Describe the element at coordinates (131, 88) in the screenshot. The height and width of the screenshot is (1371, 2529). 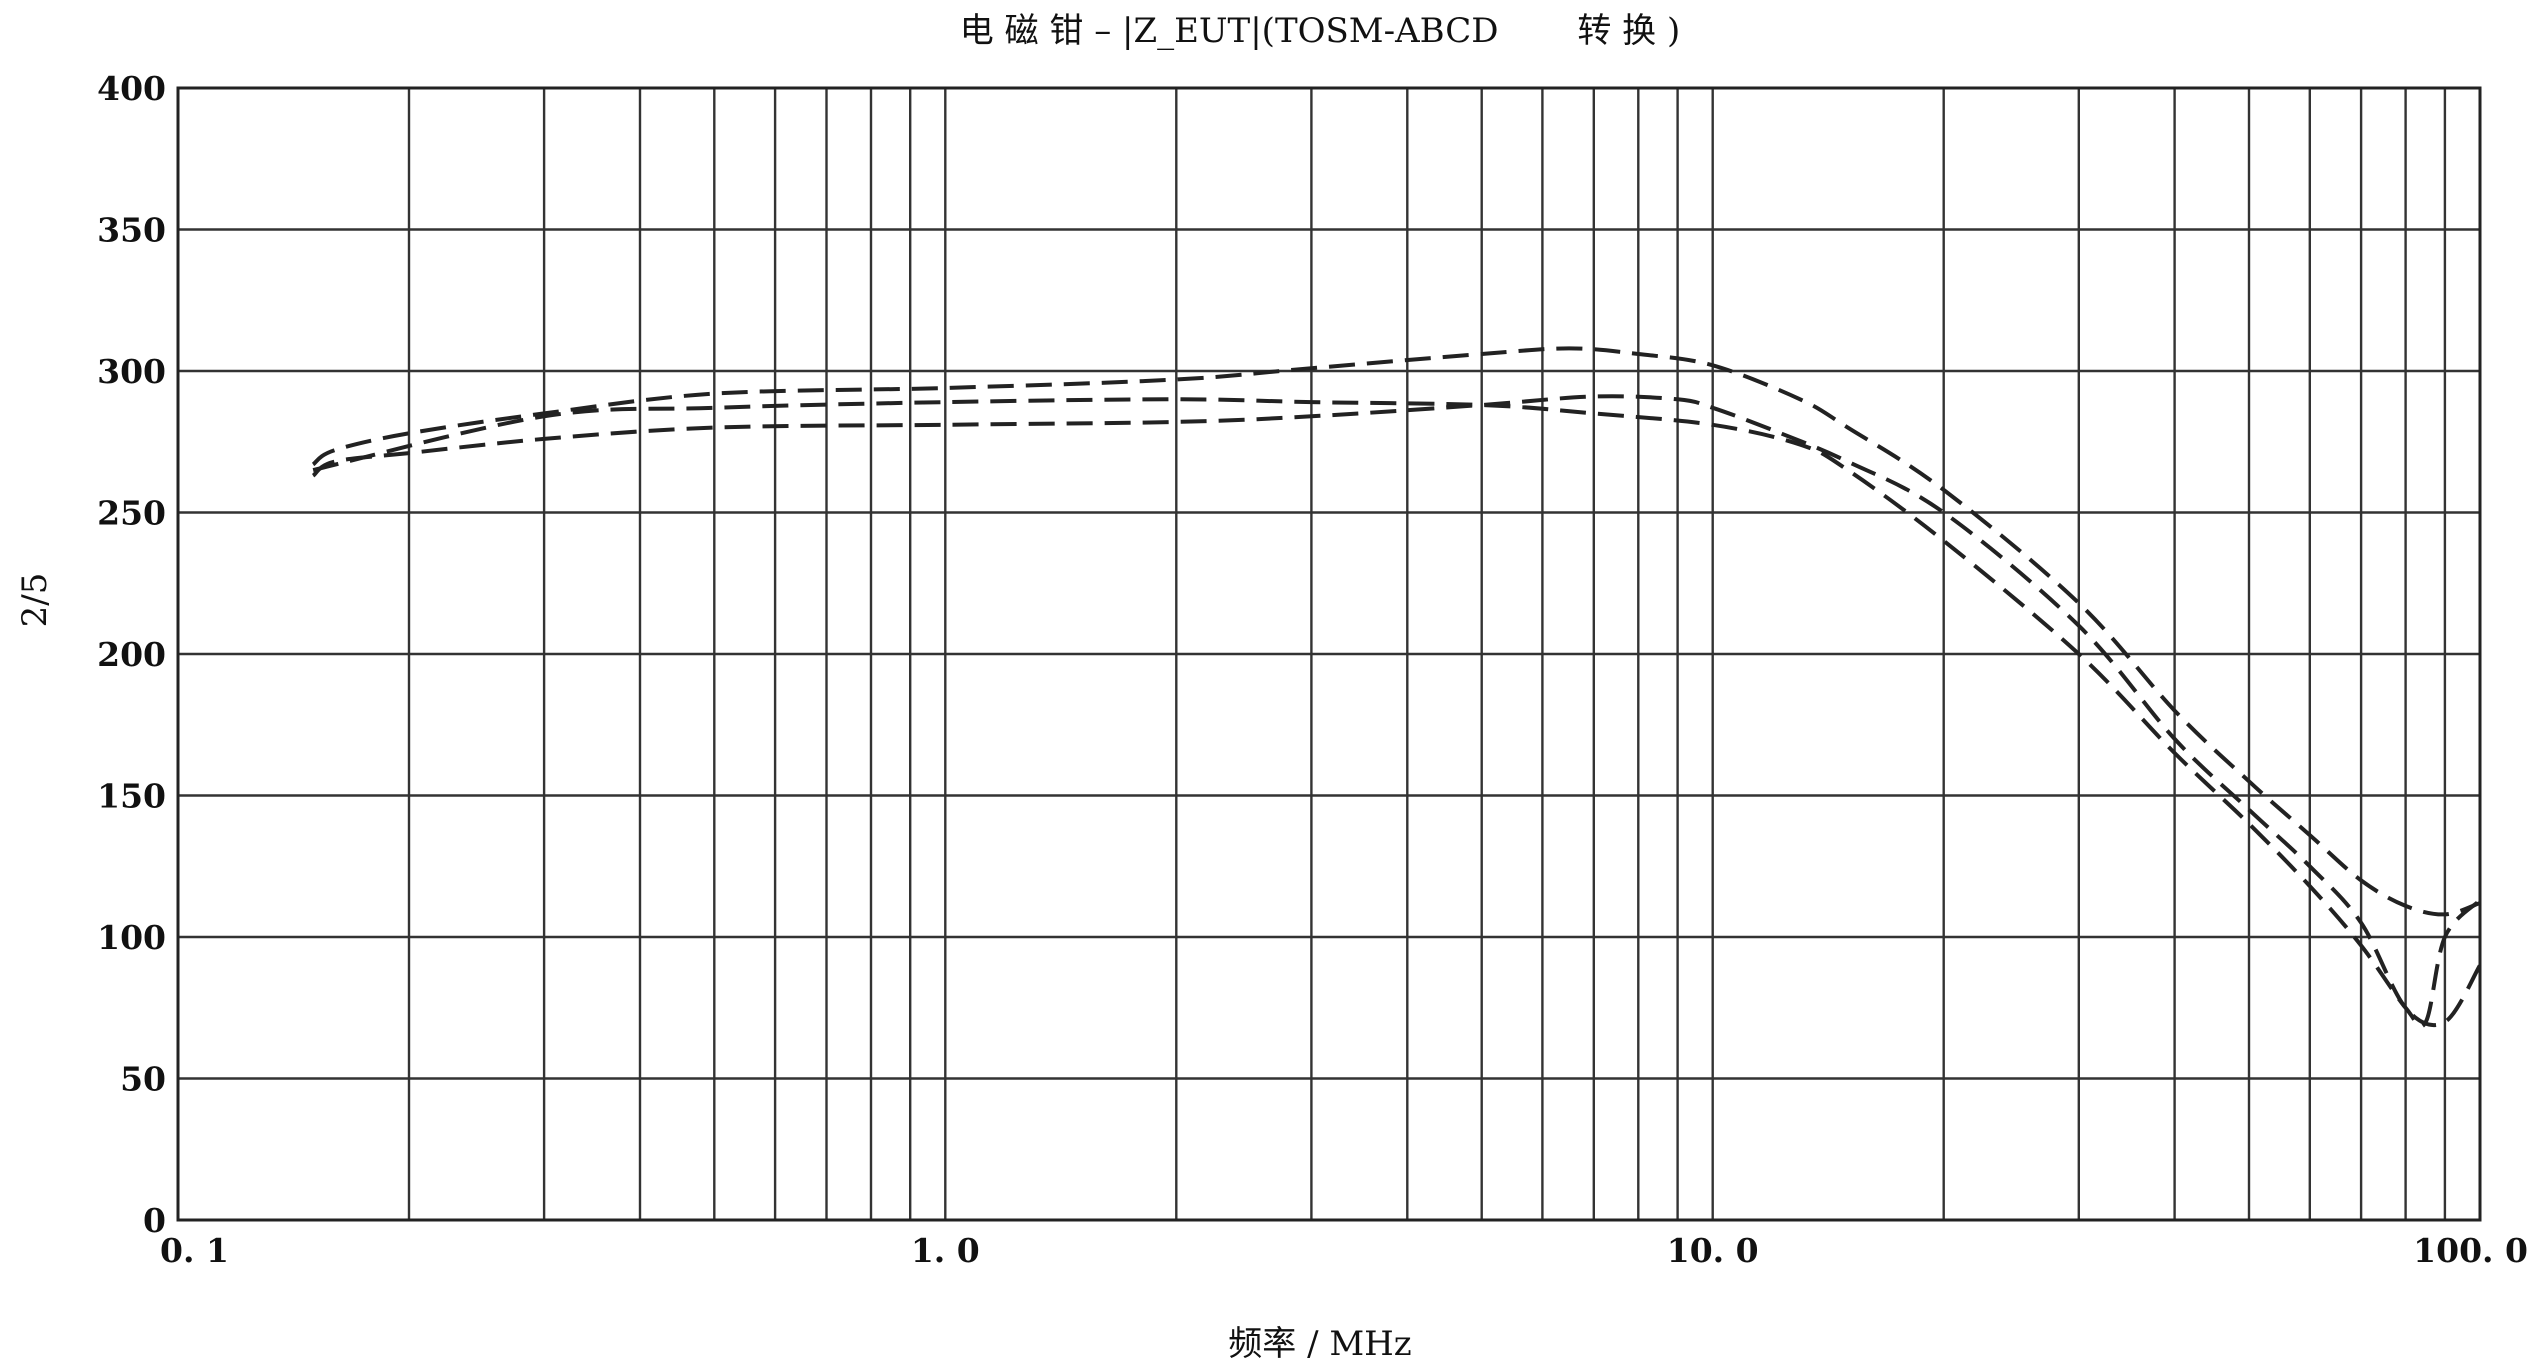
I see `y-tick-label: 400` at that location.